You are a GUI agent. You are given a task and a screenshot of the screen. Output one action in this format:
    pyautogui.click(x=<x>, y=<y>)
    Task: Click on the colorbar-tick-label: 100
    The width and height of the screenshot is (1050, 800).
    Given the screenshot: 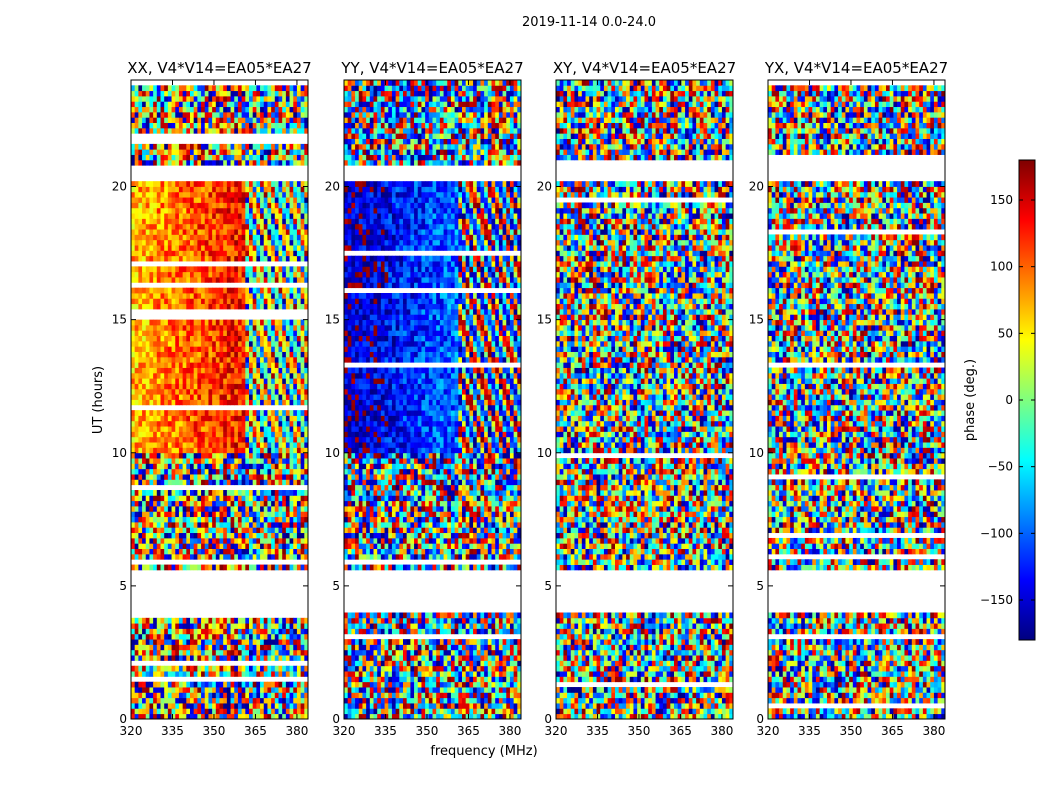 What is the action you would take?
    pyautogui.click(x=1001, y=267)
    